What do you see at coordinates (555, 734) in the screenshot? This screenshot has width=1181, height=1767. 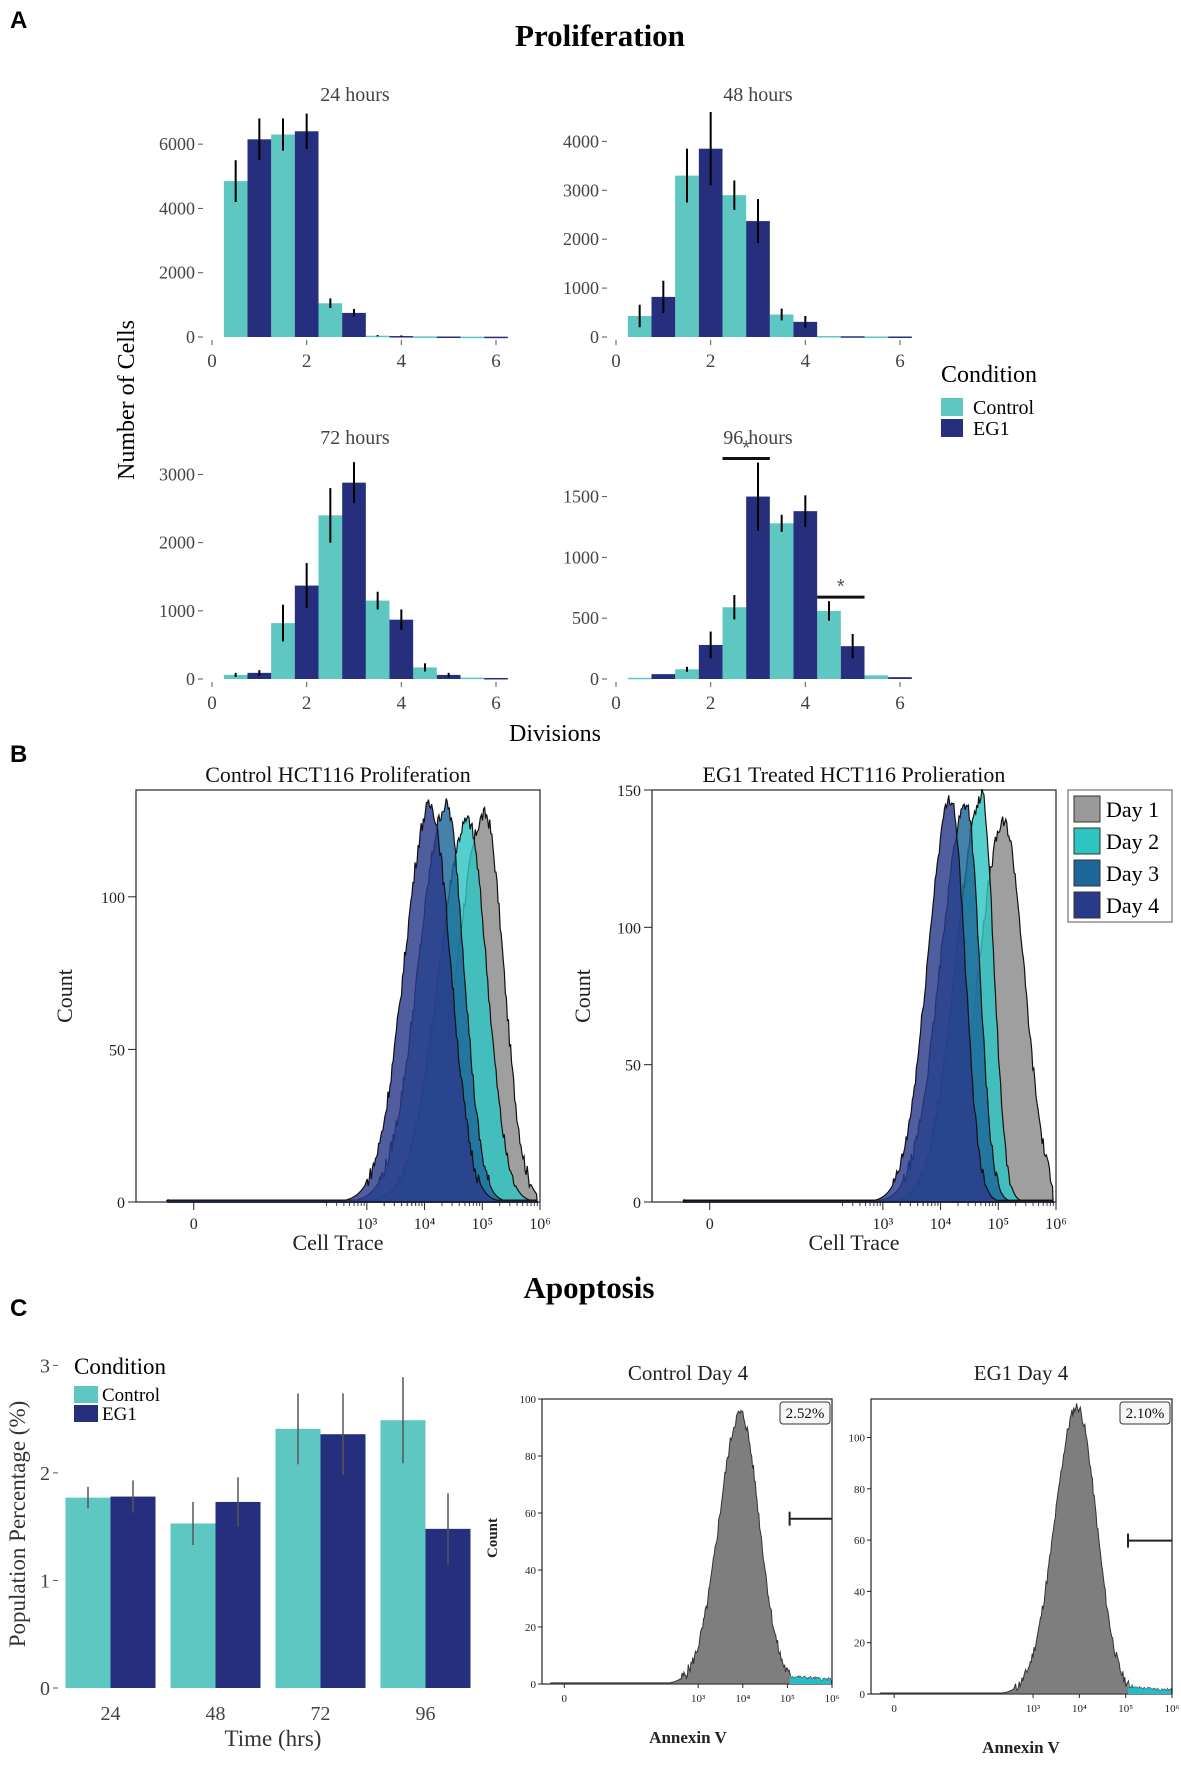 I see `panel-a-xlabel: Divisions` at bounding box center [555, 734].